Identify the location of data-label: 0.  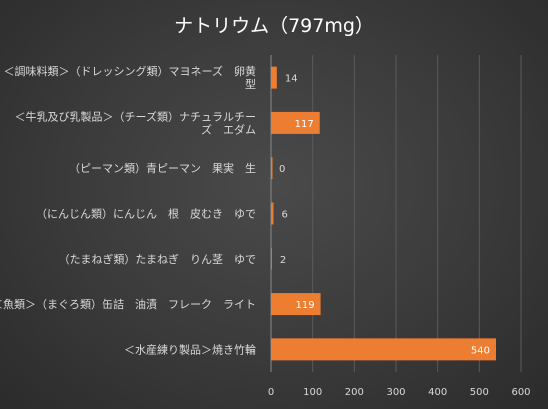
(282, 169).